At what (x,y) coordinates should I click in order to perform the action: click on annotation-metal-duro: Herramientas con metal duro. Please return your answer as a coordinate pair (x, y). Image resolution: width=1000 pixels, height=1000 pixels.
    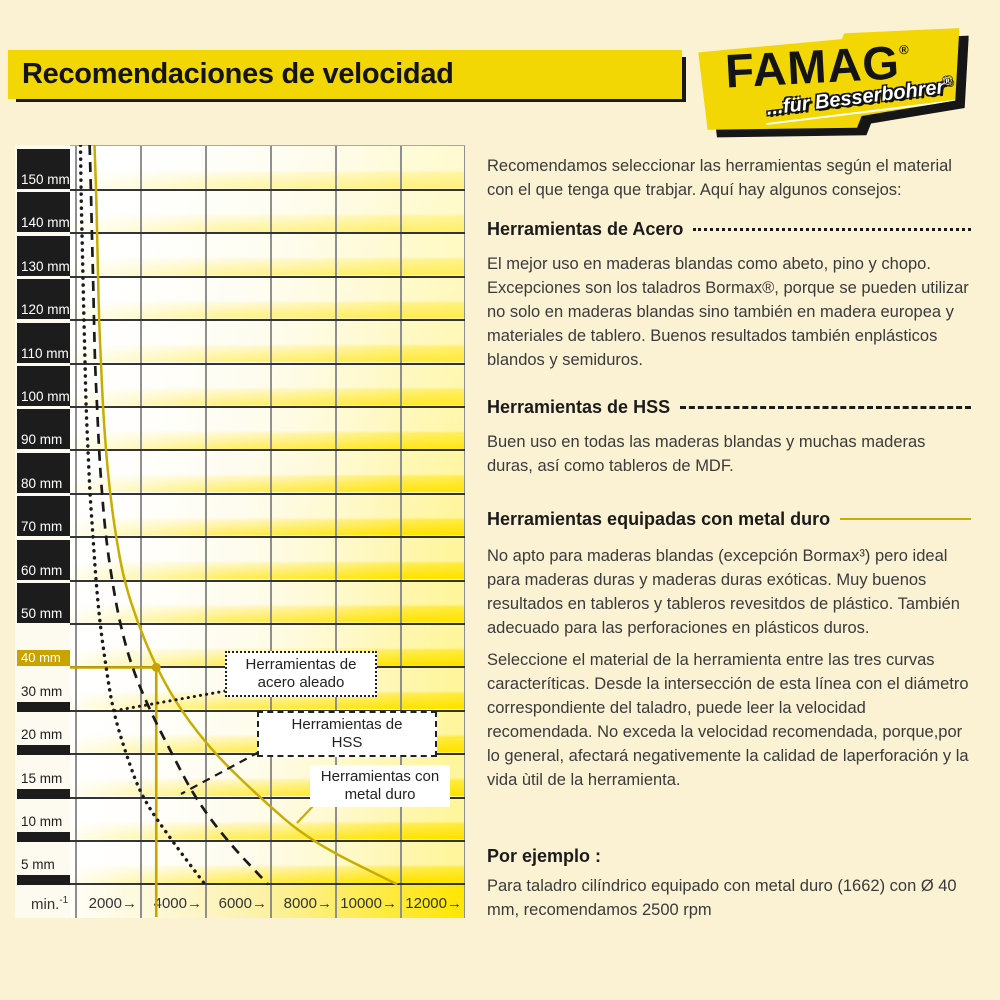
    Looking at the image, I should click on (380, 786).